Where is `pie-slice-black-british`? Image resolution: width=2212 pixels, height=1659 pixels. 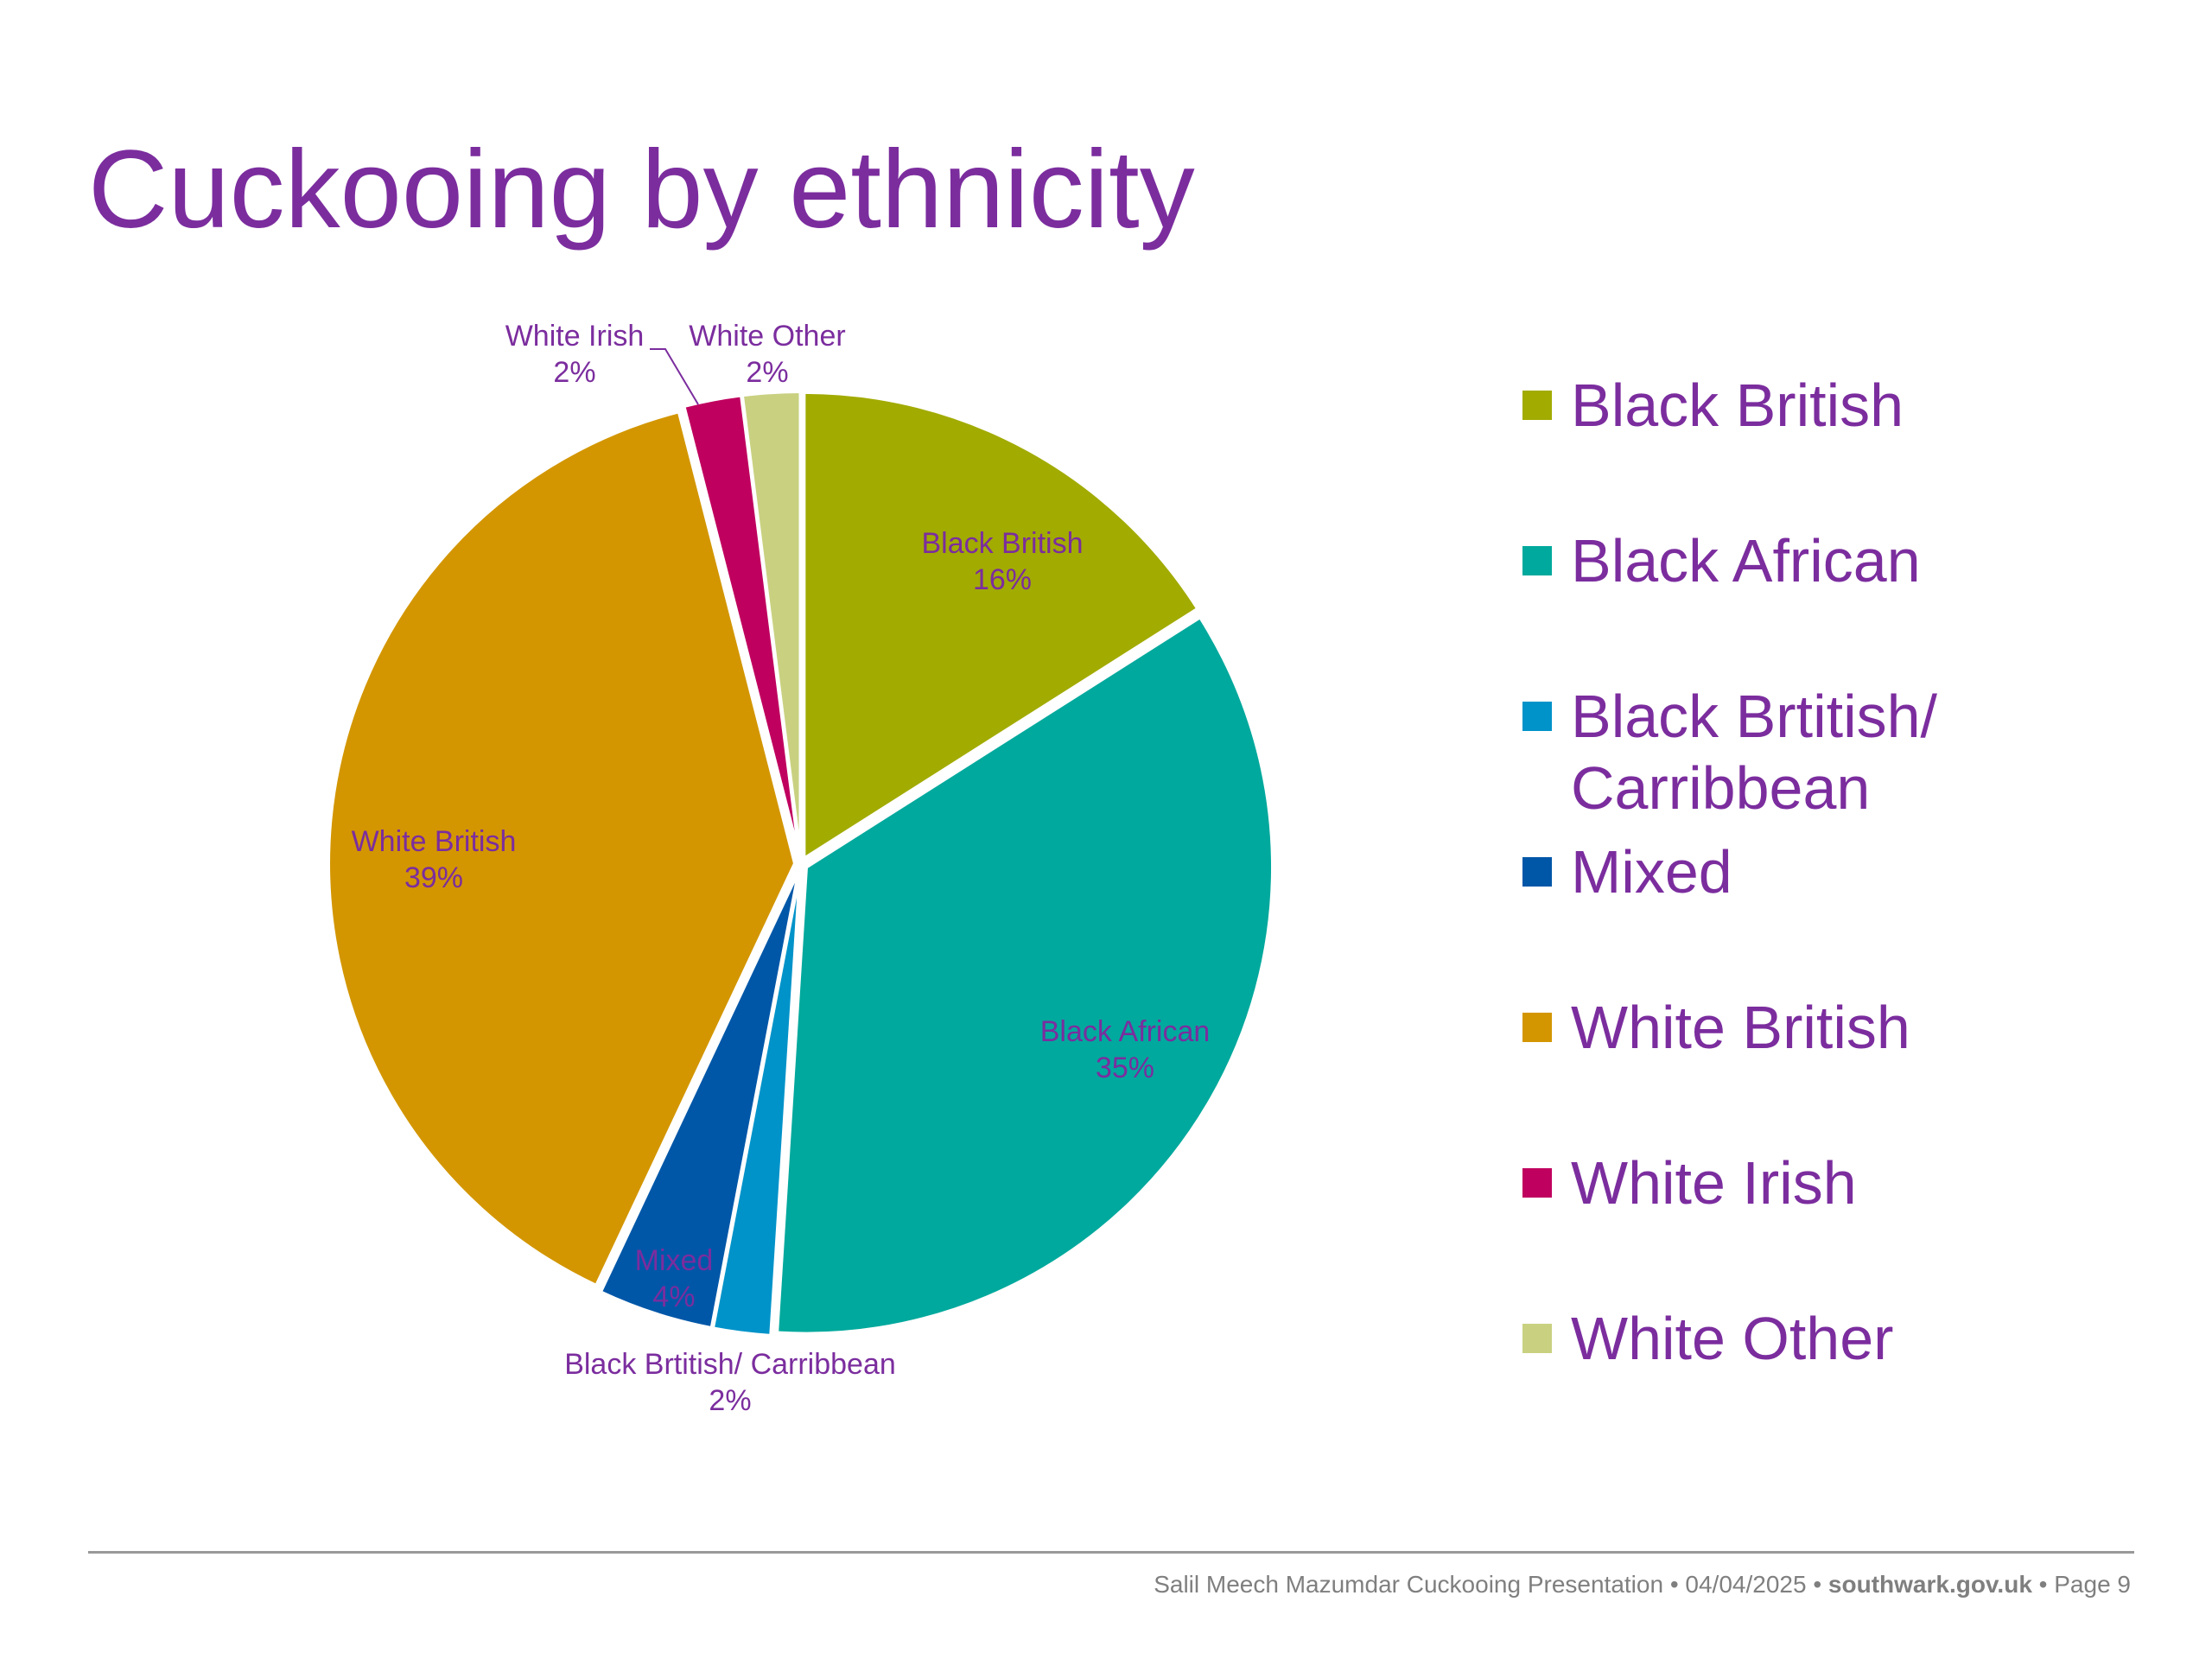 pie-slice-black-british is located at coordinates (1001, 626).